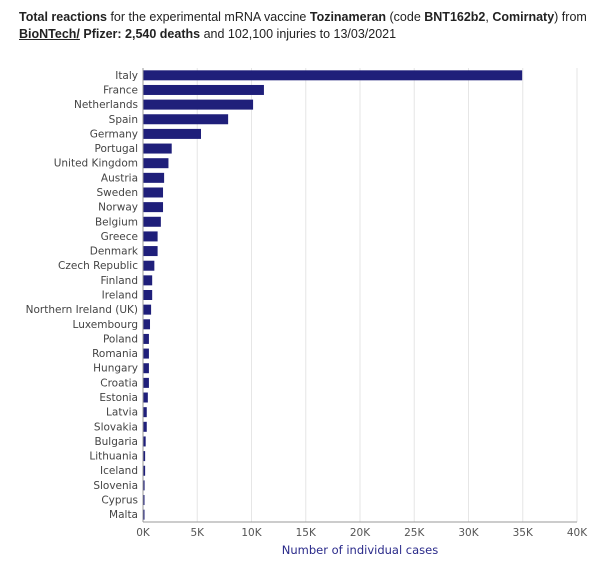  I want to click on caption-injuries: and 102,100 injuries to 13/03/2021, so click(298, 34).